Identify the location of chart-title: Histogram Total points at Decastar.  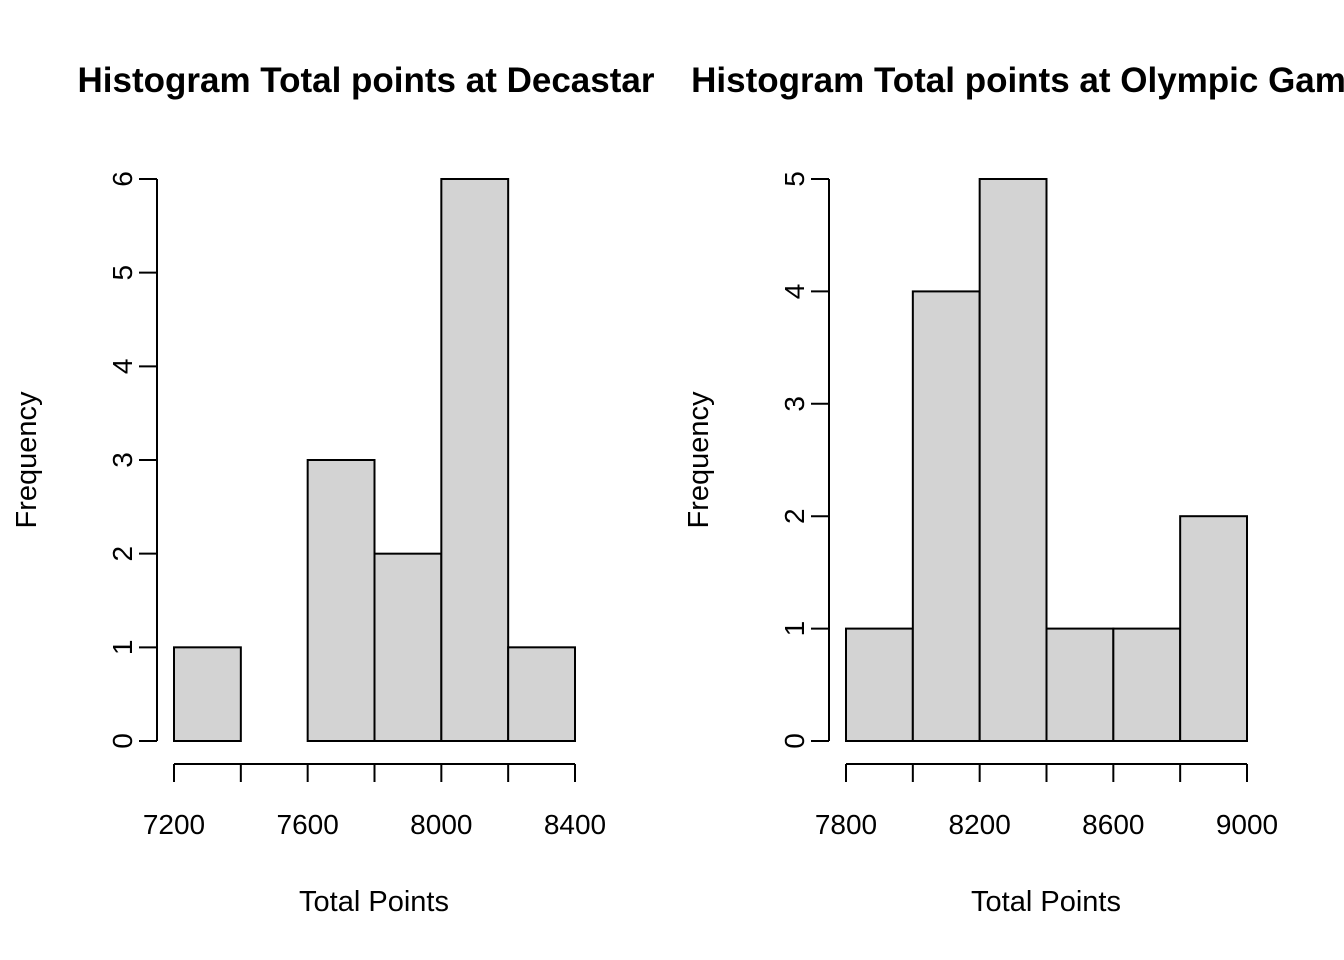
(366, 80).